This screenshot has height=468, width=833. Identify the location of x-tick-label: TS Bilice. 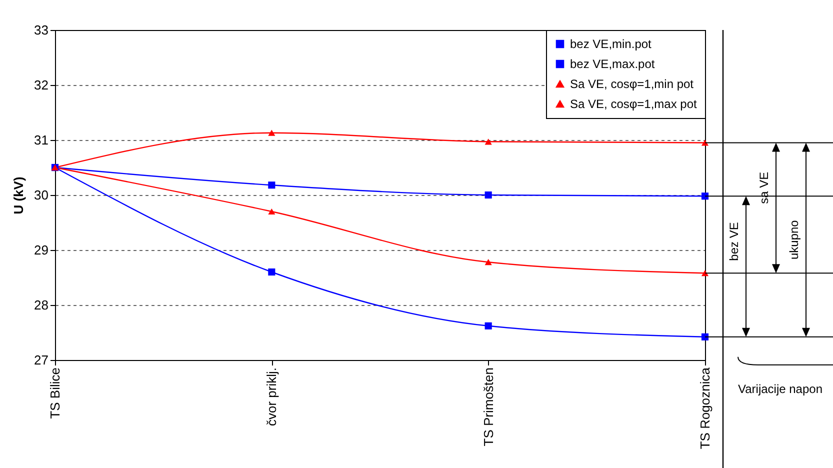
(55, 393).